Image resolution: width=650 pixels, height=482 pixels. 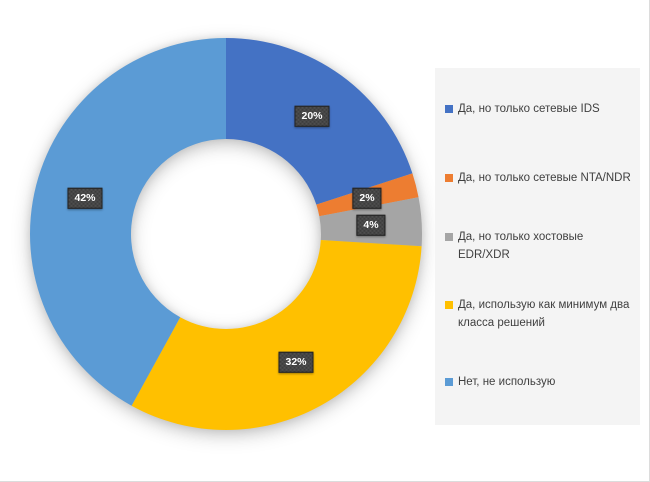 I want to click on legend-label: Да, но только хостовые EDR/XDR, so click(x=521, y=246).